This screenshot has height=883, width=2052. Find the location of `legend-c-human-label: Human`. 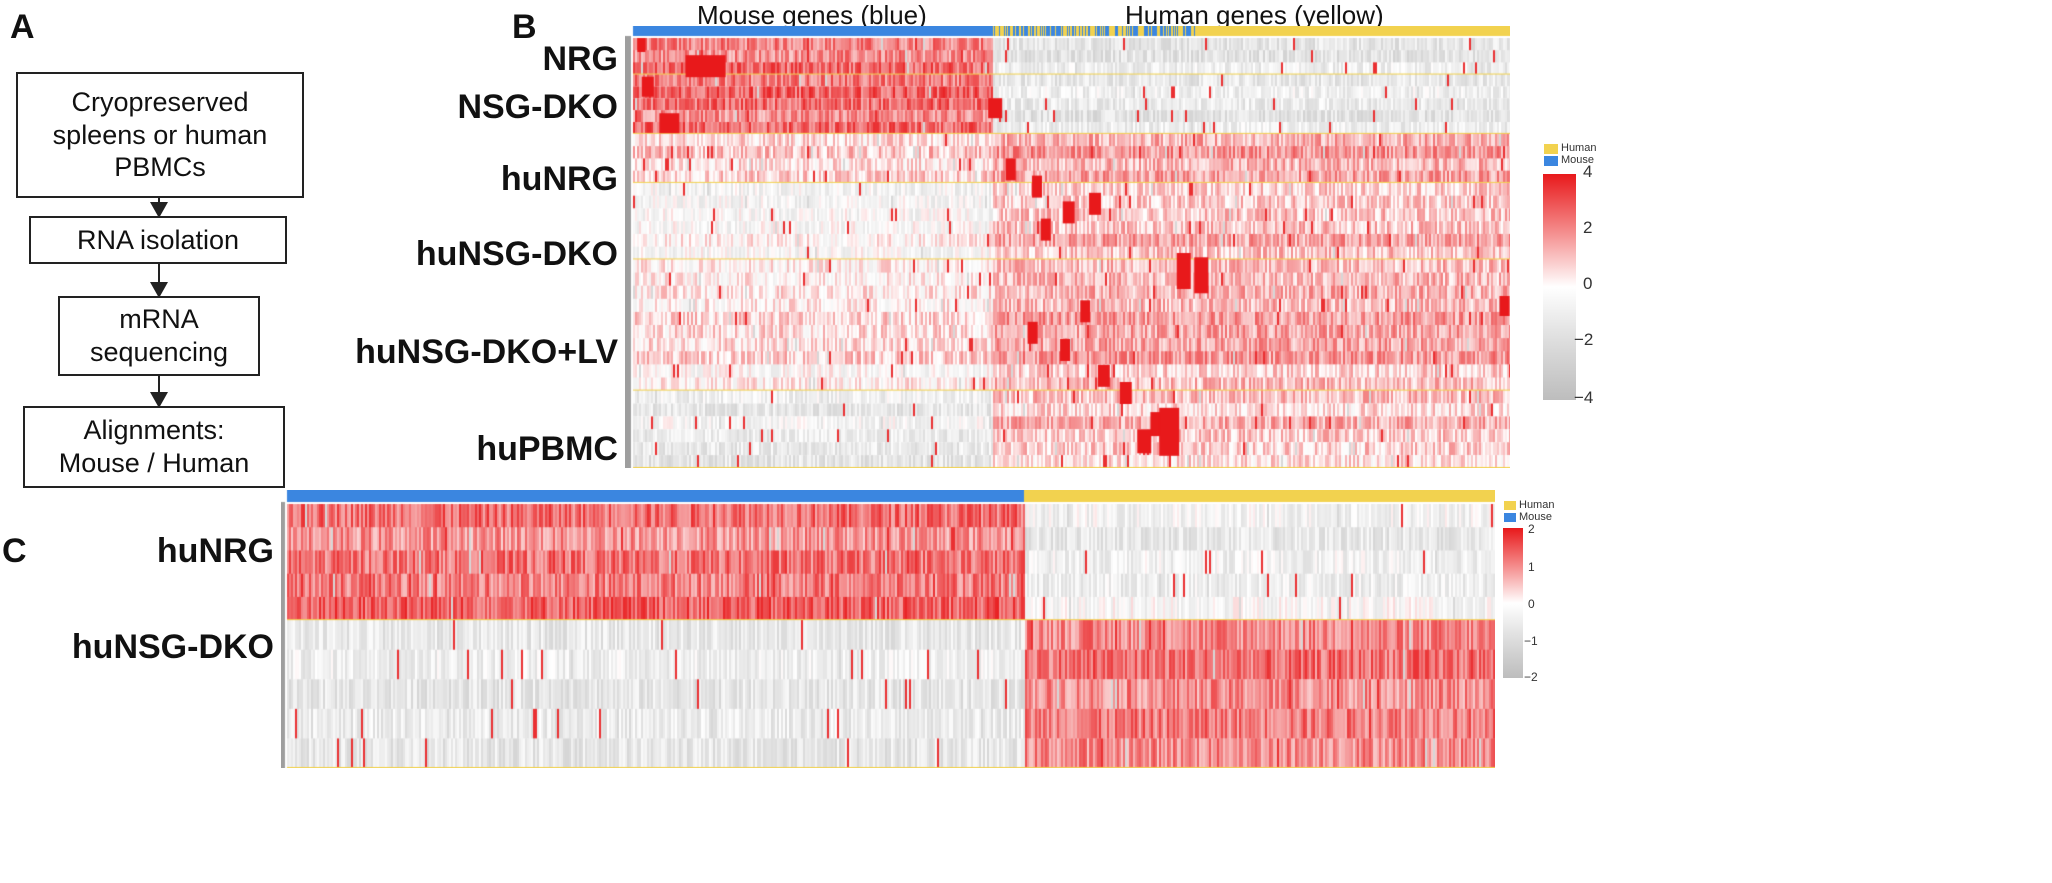

legend-c-human-label: Human is located at coordinates (1537, 505).